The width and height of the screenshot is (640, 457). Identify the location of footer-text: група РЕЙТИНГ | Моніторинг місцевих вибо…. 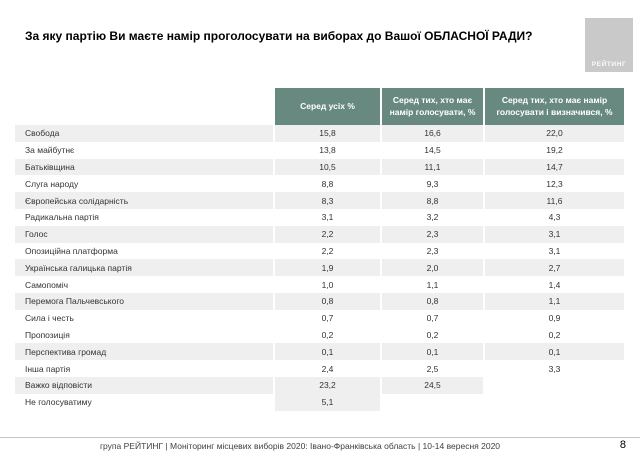
(300, 446).